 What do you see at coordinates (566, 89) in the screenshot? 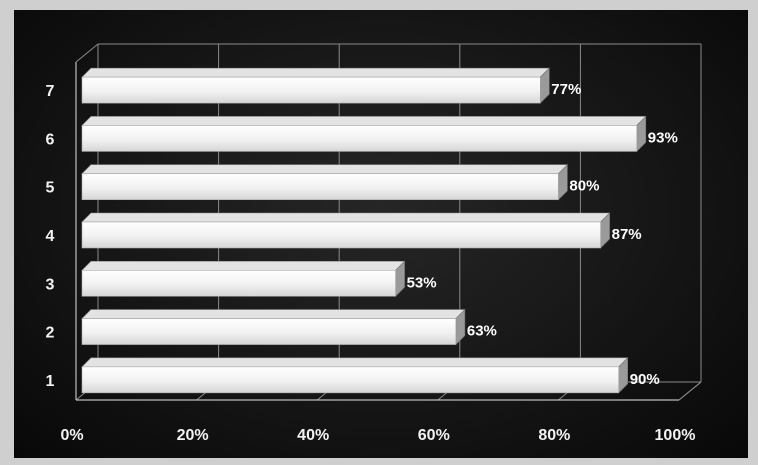
I see `data-label: 77%` at bounding box center [566, 89].